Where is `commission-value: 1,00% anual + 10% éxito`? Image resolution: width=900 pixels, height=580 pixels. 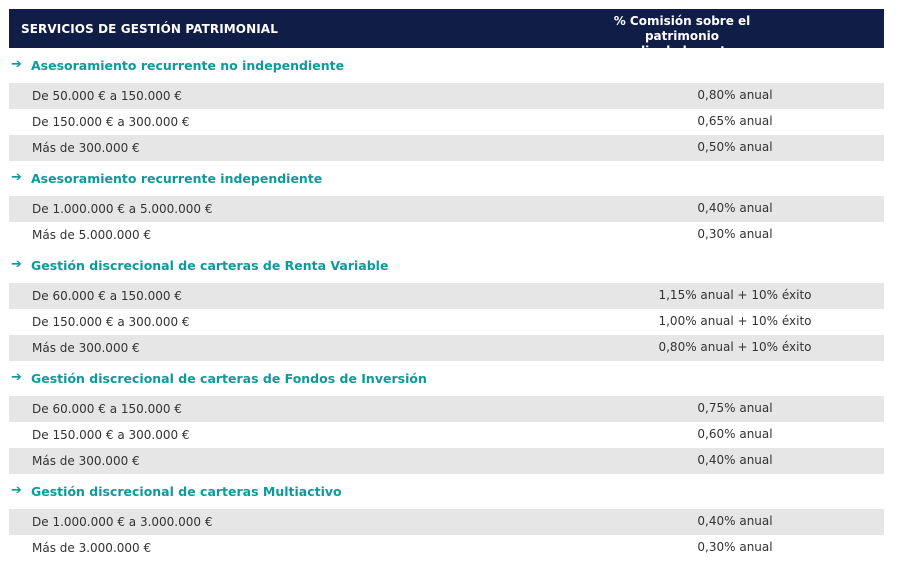
commission-value: 1,00% anual + 10% éxito is located at coordinates (735, 321).